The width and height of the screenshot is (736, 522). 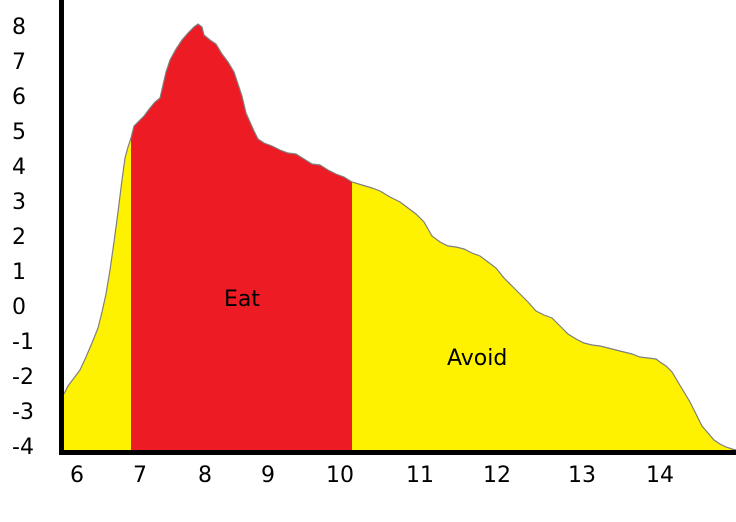 I want to click on y-tick-label: 8, so click(x=19, y=27).